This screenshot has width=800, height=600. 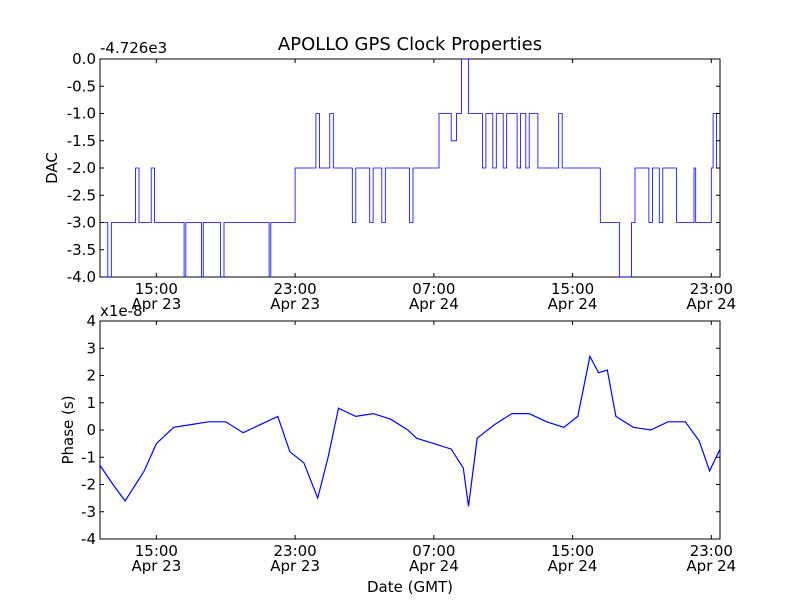 What do you see at coordinates (133, 48) in the screenshot?
I see `top-offset-text: -4.726e3` at bounding box center [133, 48].